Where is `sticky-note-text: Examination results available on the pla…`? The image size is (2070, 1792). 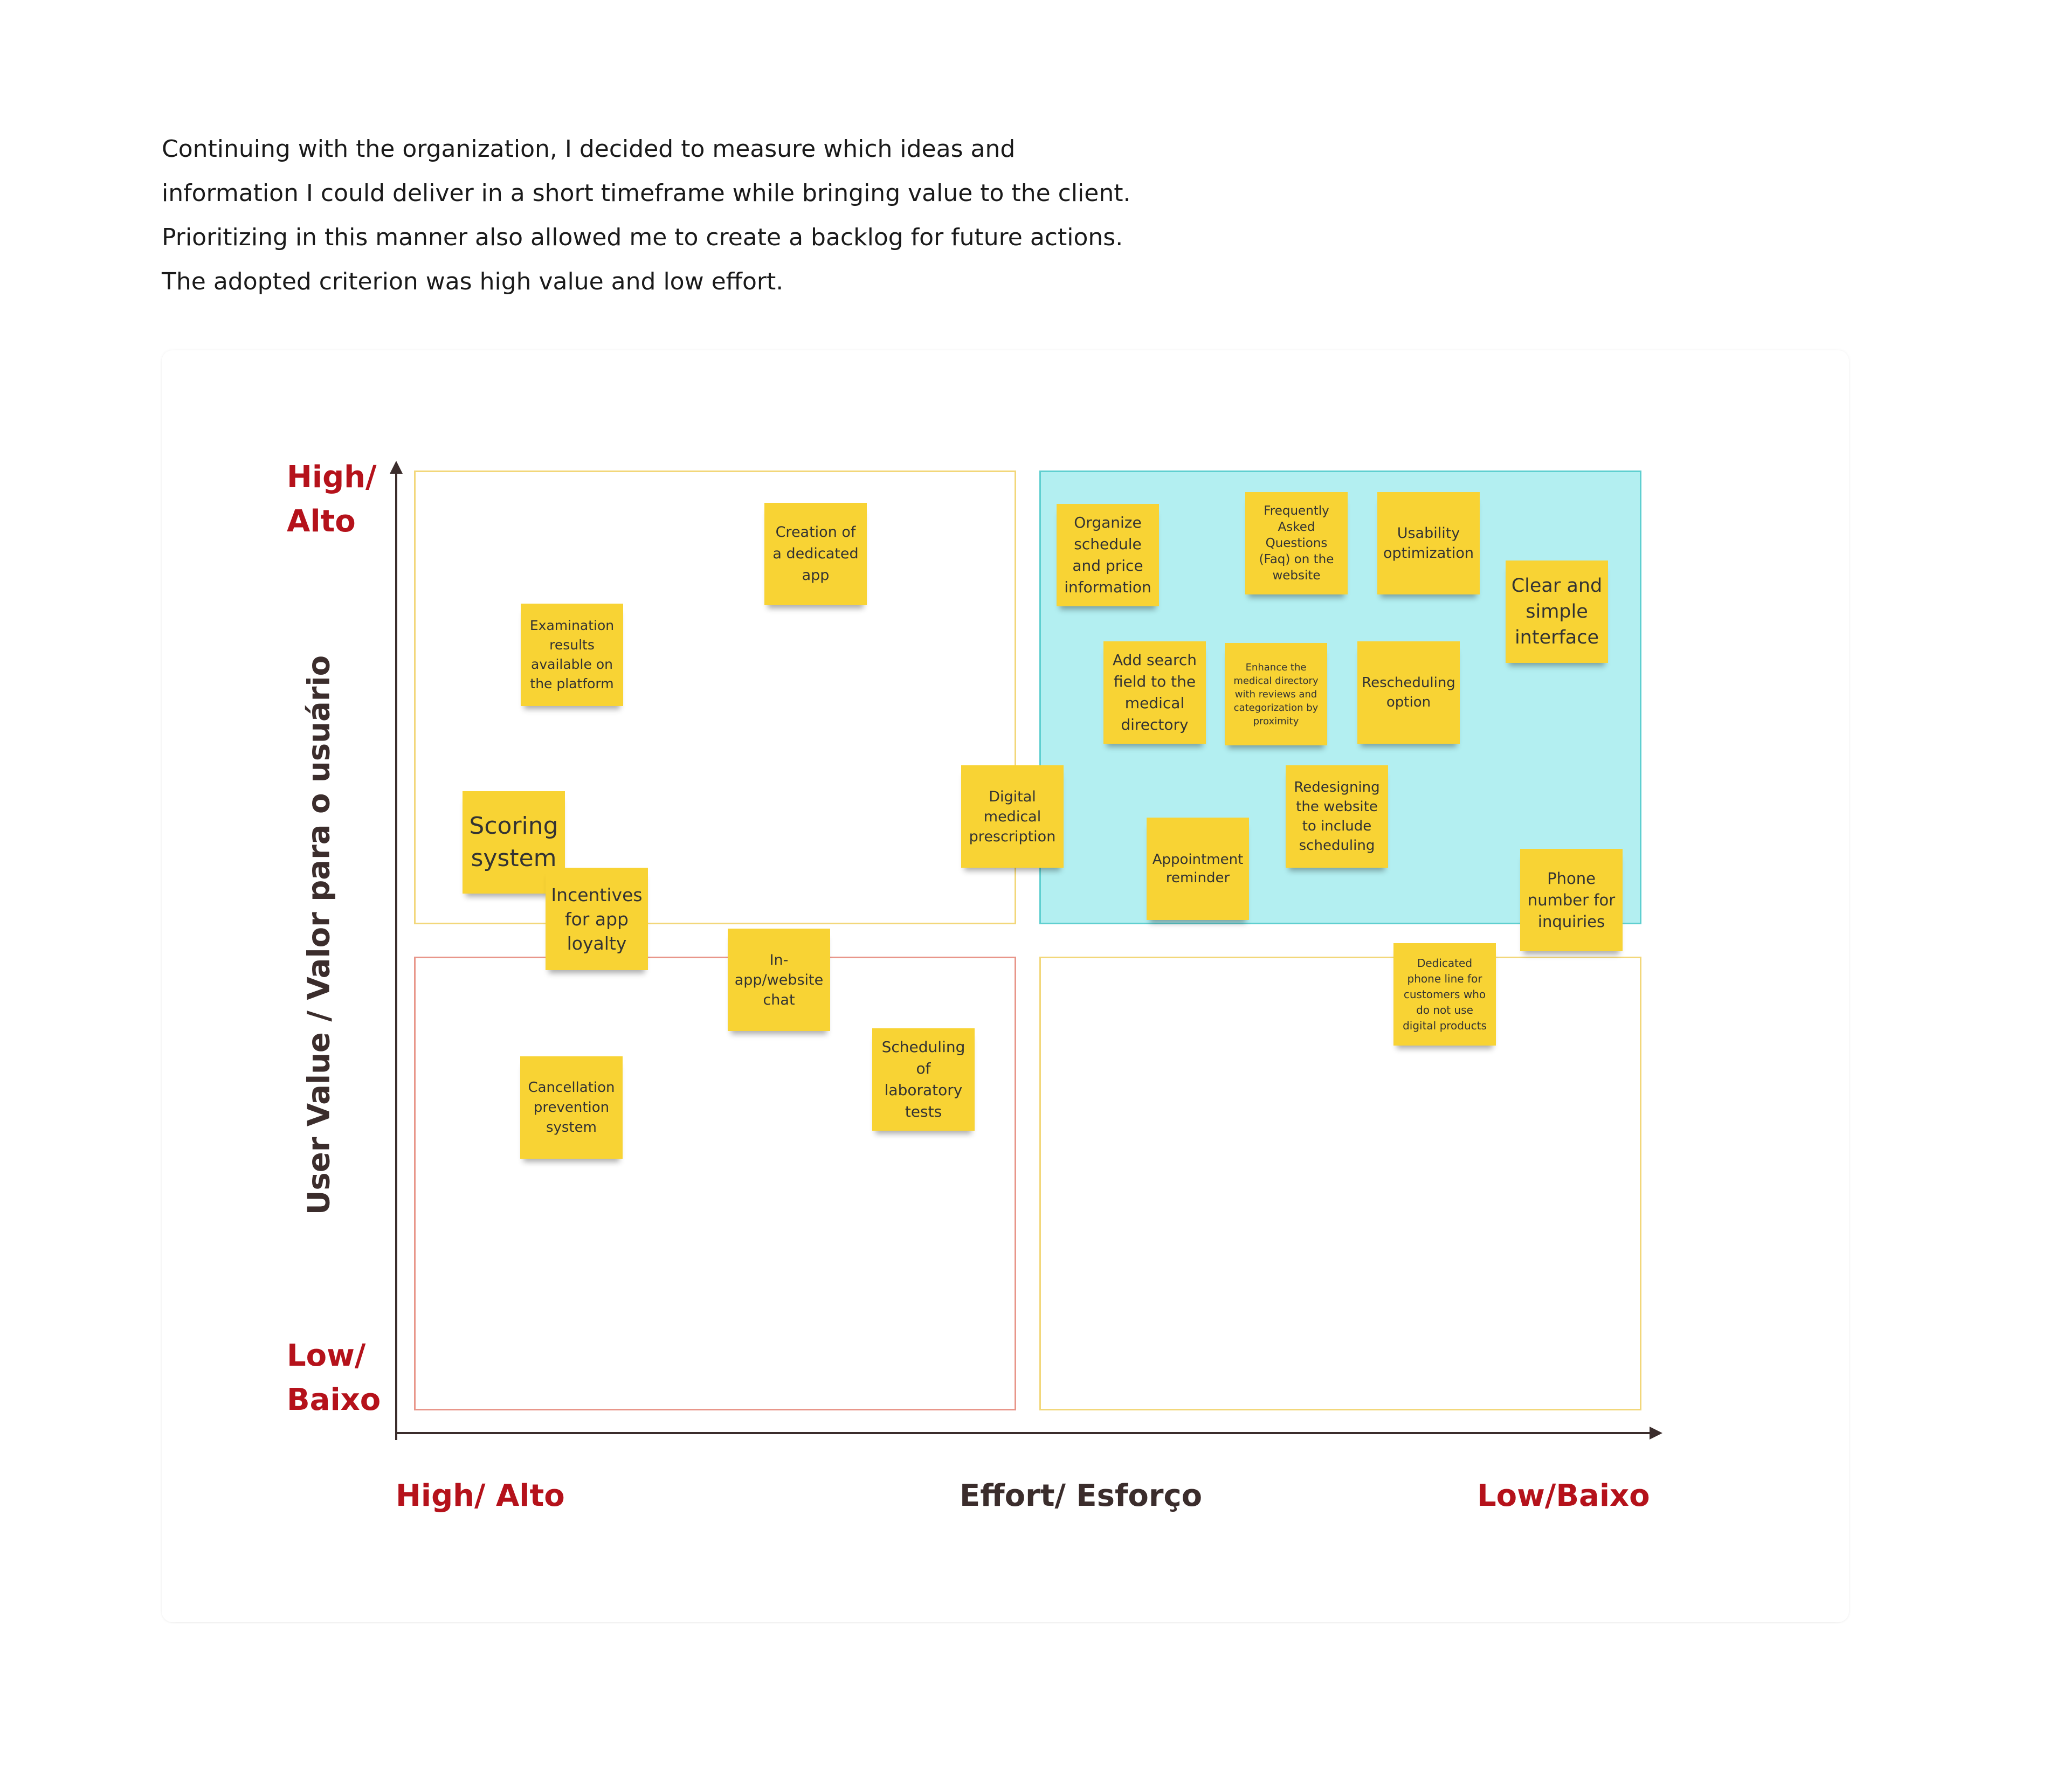
sticky-note-text: Examination results available on the pla… is located at coordinates (572, 654).